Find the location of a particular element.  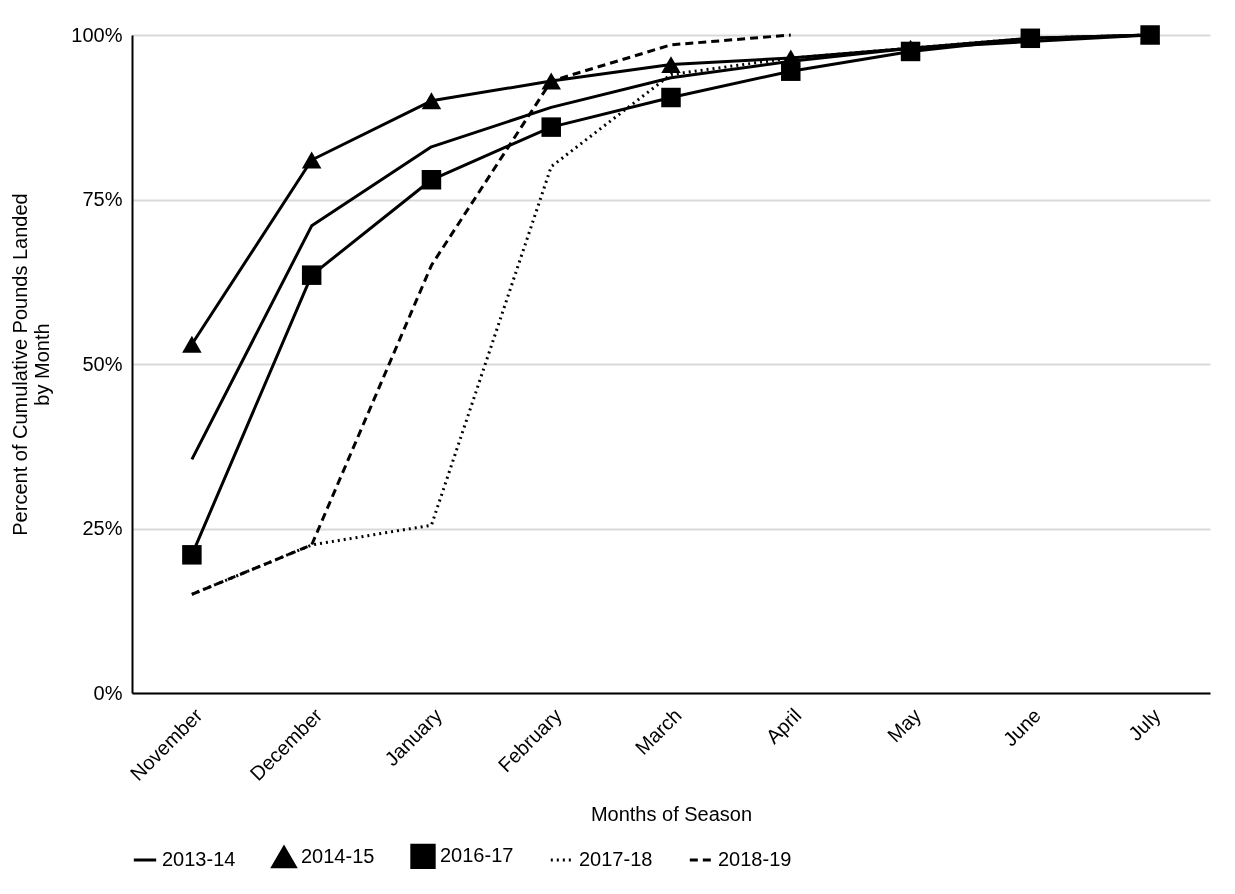

y-axis-title: Percent of Cumulative Pounds Landed by Month is located at coordinates (31, 364).